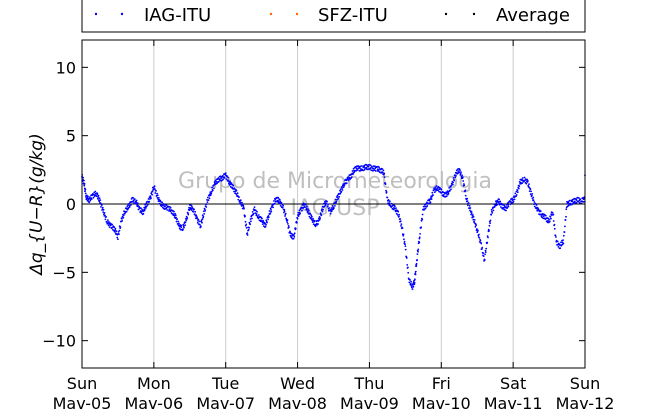  I want to click on legend: IAG-ITU SFZ-ITU Average, so click(333, 16).